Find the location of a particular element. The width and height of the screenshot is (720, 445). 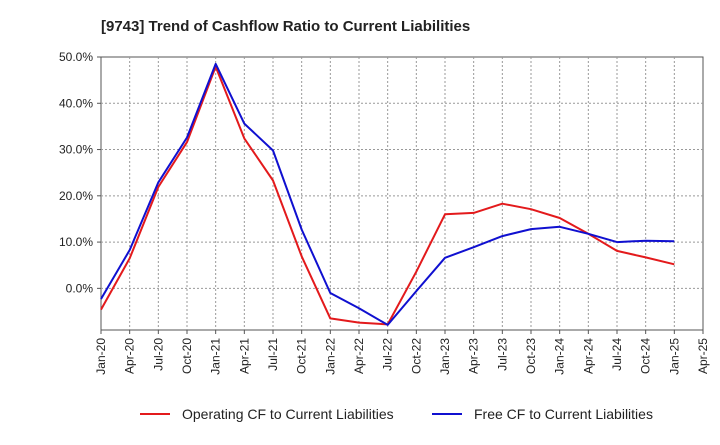

x-tick-label: Jan-20 is located at coordinates (101, 356).